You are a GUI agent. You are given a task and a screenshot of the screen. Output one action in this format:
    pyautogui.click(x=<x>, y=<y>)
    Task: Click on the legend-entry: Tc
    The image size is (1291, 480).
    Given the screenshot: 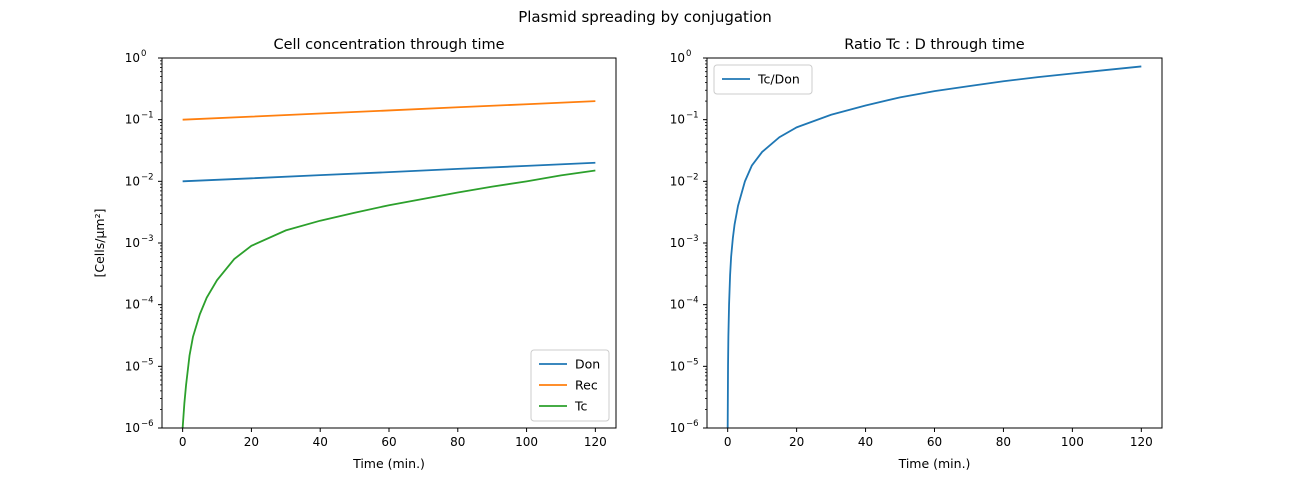 What is the action you would take?
    pyautogui.click(x=581, y=406)
    